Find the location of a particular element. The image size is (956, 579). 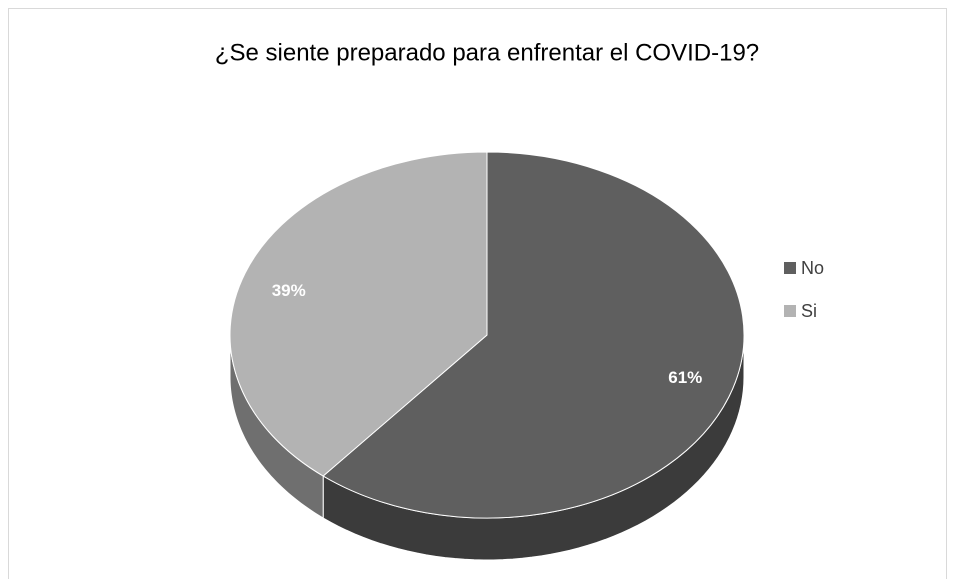

data-label: 61% is located at coordinates (685, 377).